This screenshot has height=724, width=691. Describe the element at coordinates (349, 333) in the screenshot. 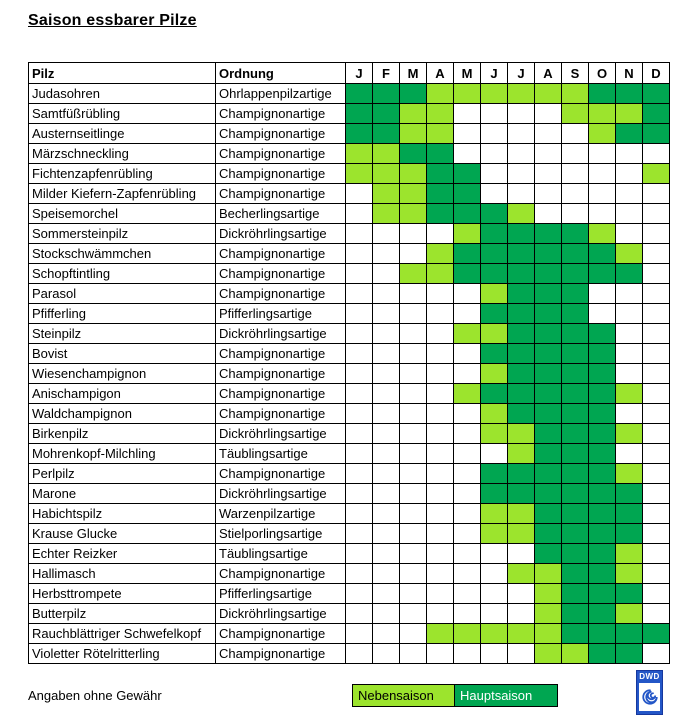

I see `table-row: Steinpilz Dickröhrlingsartige` at that location.